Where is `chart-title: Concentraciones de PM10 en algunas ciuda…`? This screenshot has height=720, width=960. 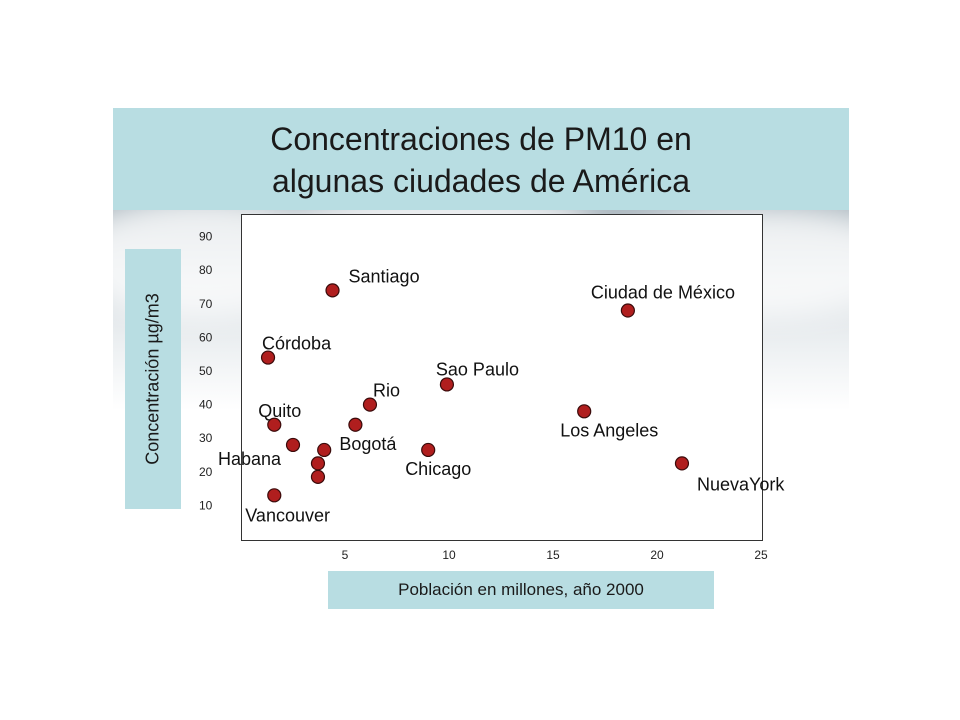
chart-title: Concentraciones de PM10 en algunas ciuda… is located at coordinates (481, 160).